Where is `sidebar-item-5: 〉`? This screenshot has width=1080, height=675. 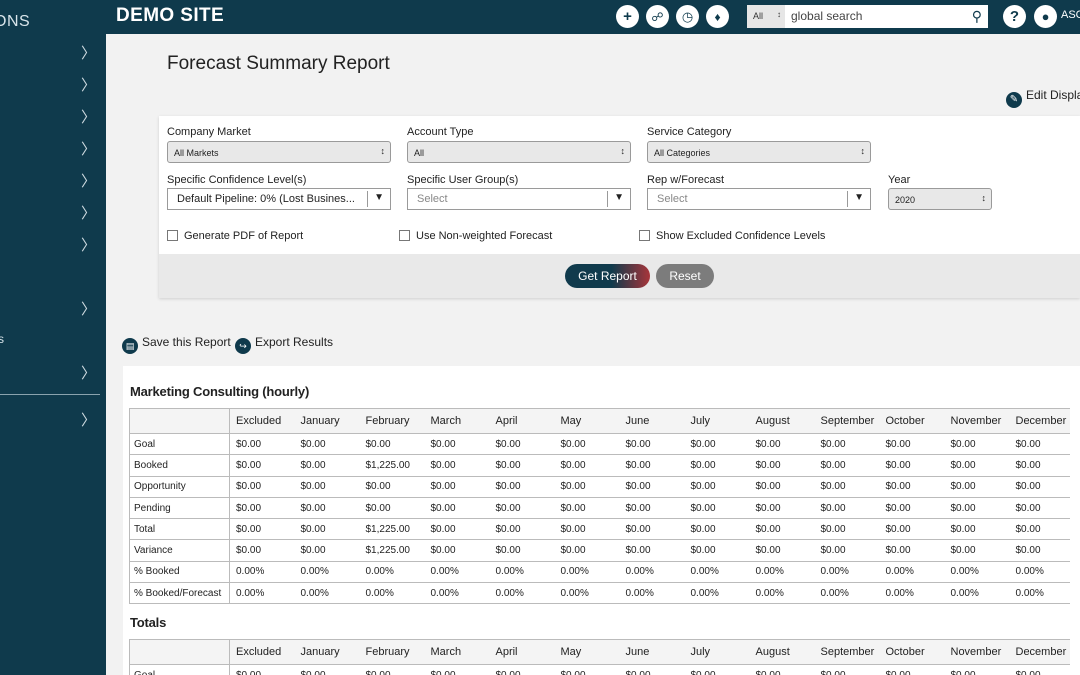 sidebar-item-5: 〉 is located at coordinates (53, 181).